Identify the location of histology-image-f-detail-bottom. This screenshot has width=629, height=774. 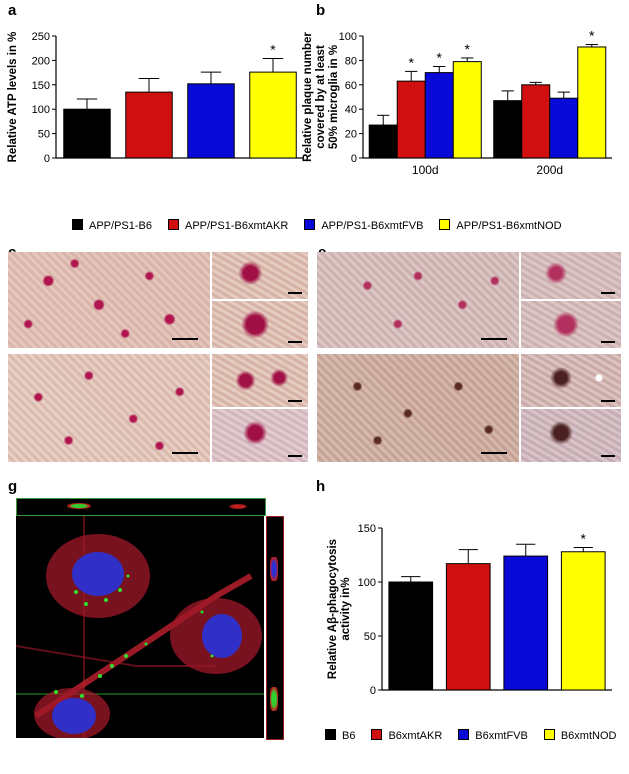
(571, 435).